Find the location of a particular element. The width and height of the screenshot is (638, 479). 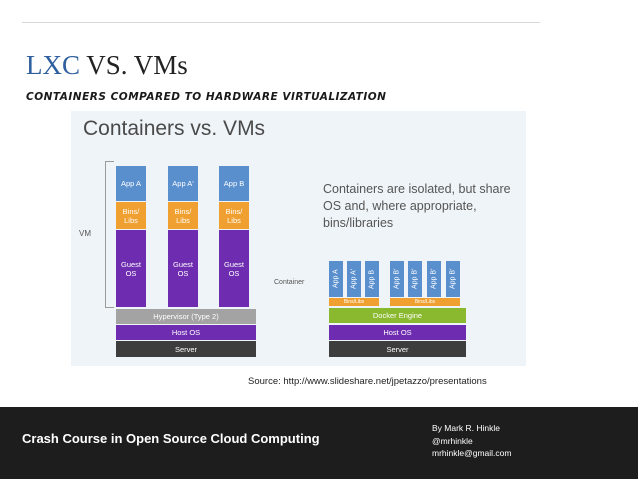

container-app: App A' is located at coordinates (354, 279).